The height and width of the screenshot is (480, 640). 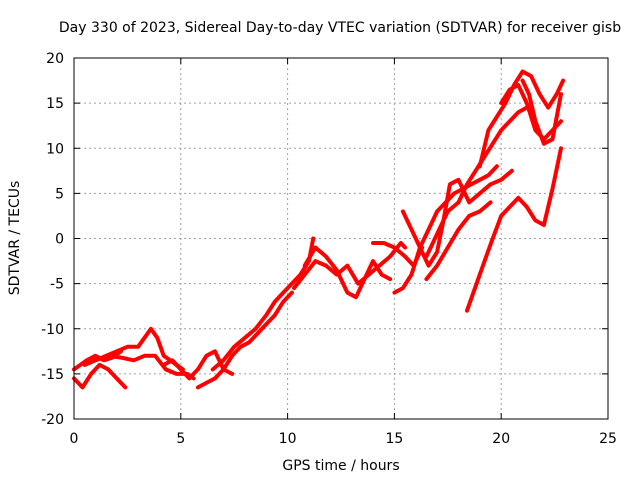 What do you see at coordinates (144, 367) in the screenshot?
I see `series-sat-d` at bounding box center [144, 367].